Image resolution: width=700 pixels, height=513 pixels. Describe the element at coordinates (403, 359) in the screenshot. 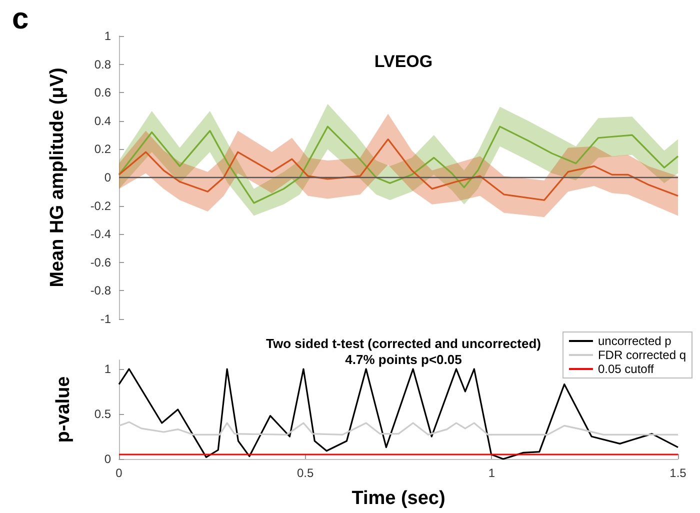

I see `chart-subtitle: 4.7% points p<0.05` at that location.